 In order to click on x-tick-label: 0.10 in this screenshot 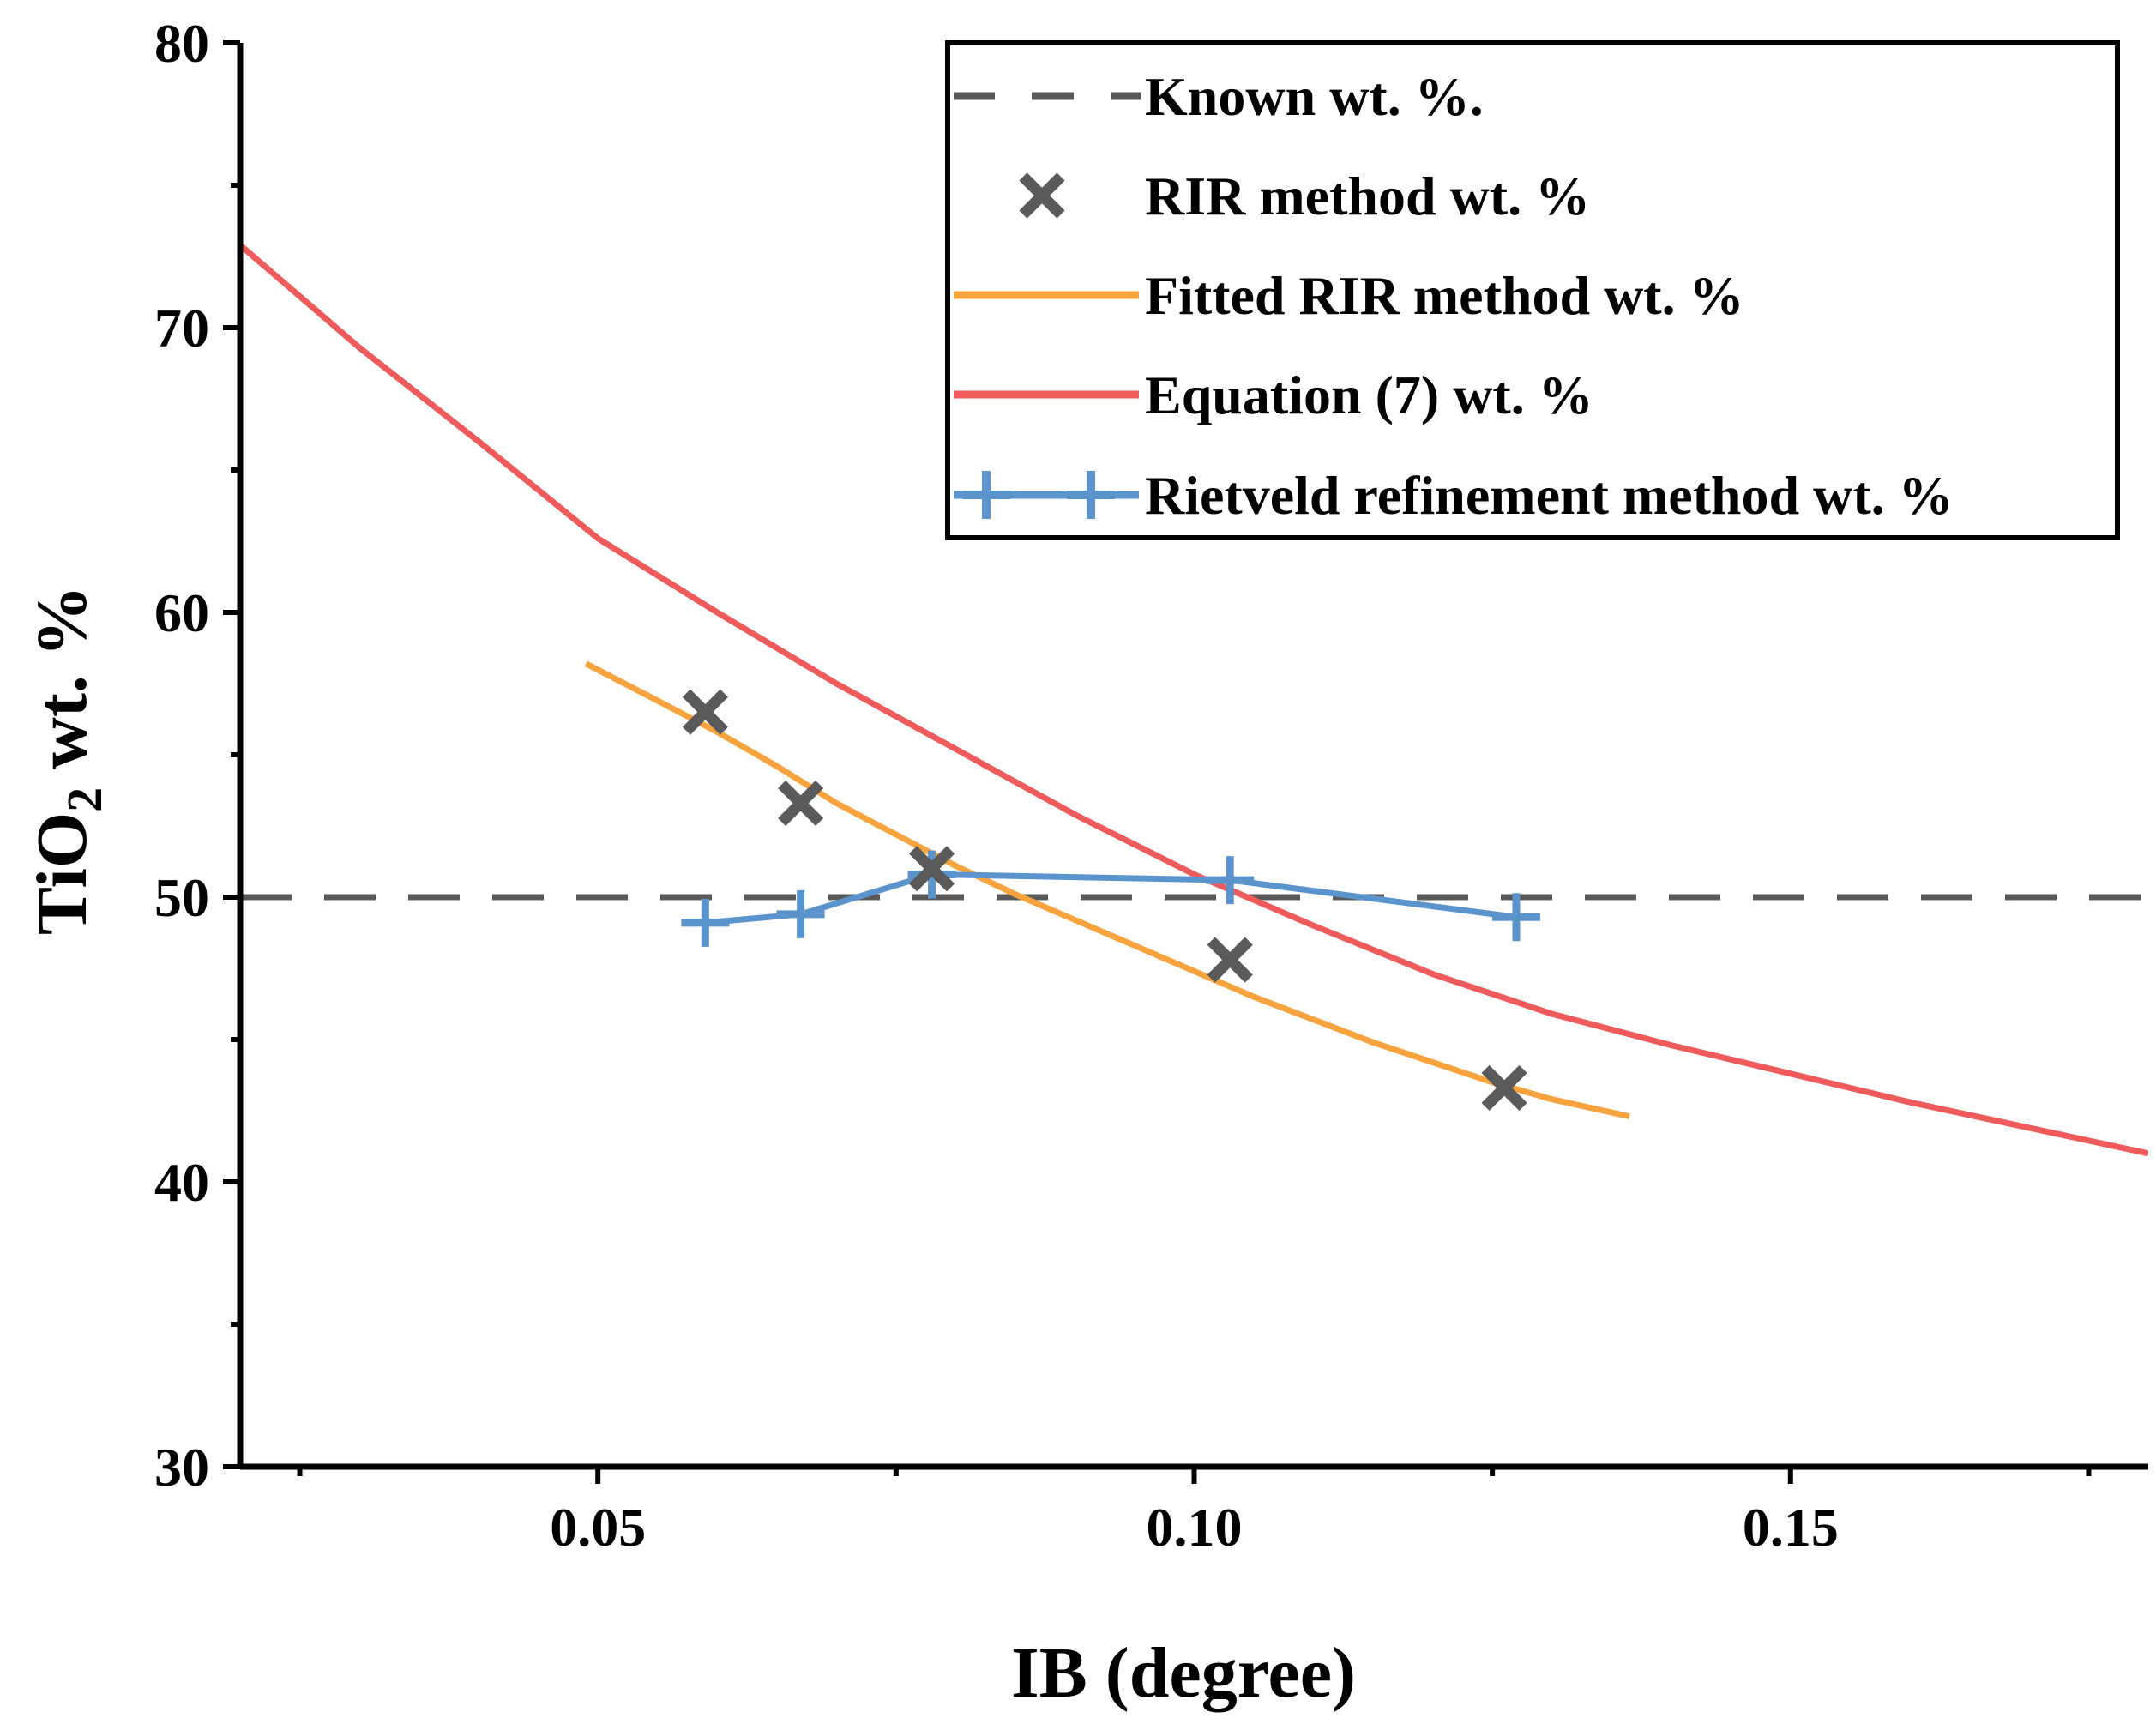, I will do `click(1195, 1527)`.